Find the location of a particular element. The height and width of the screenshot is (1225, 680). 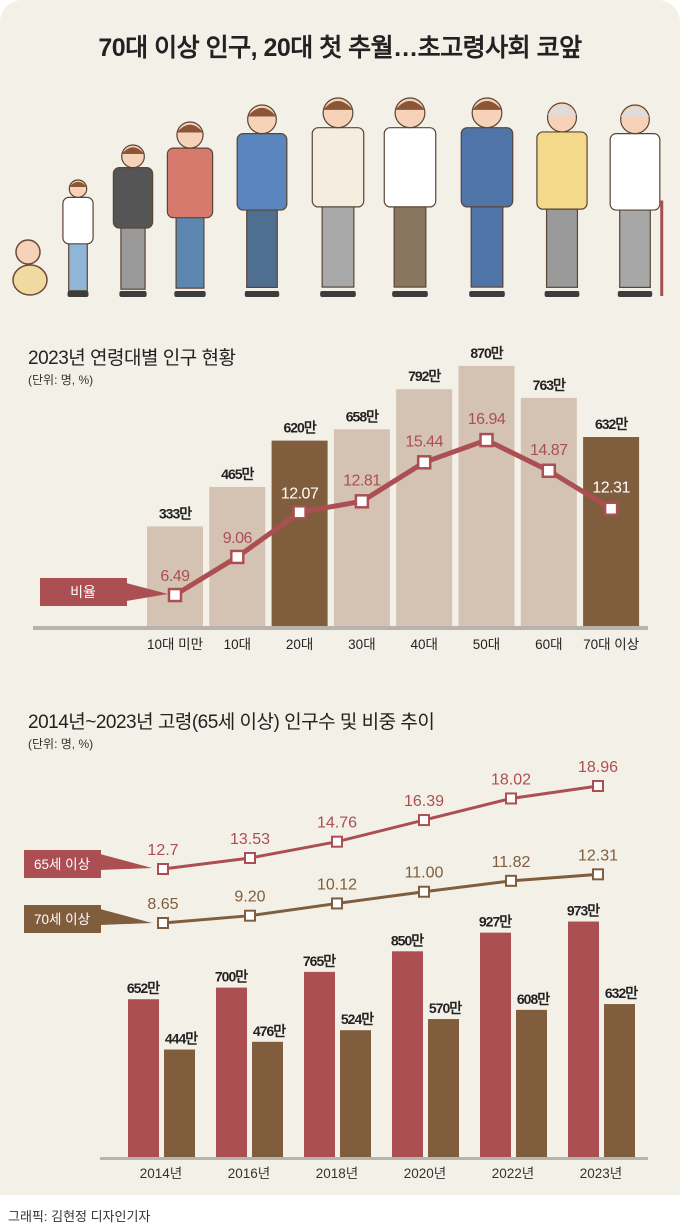

ratio-value-label: 12.81 is located at coordinates (362, 480).